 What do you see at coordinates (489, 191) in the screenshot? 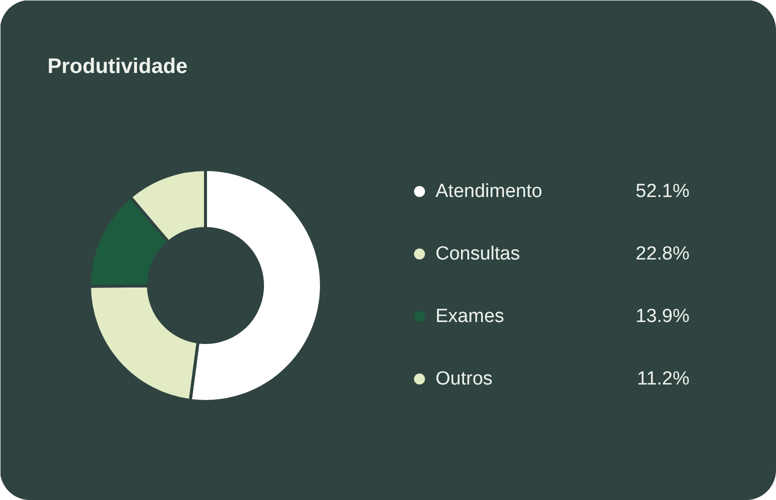
I see `legend-label: Atendimento` at bounding box center [489, 191].